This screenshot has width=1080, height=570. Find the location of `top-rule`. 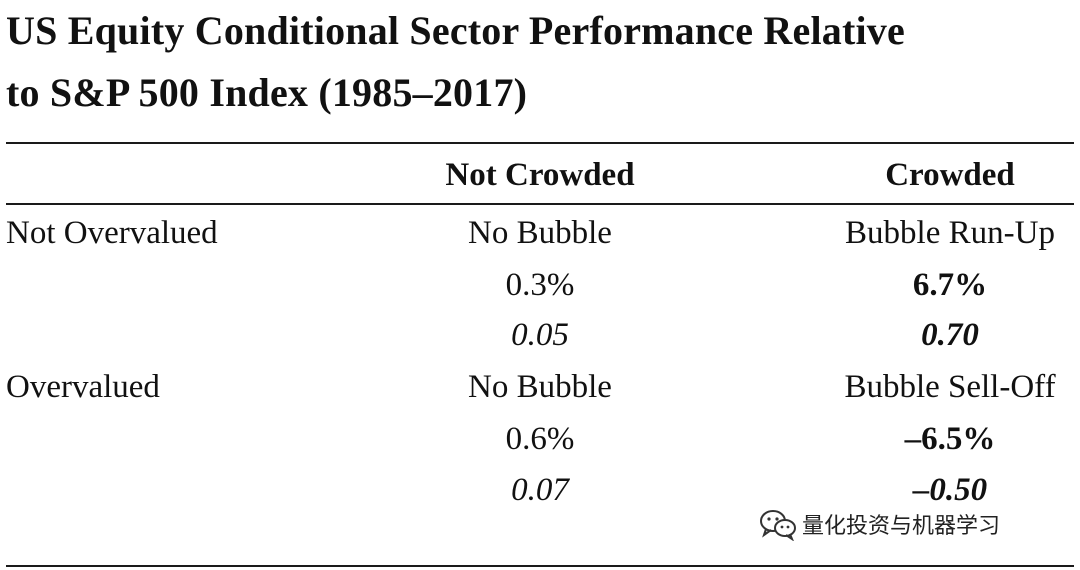

top-rule is located at coordinates (540, 143).